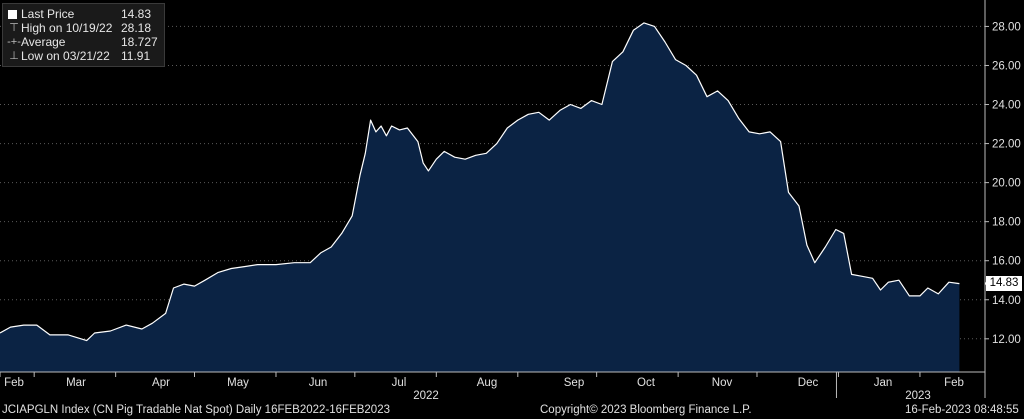 The height and width of the screenshot is (419, 1024). What do you see at coordinates (808, 383) in the screenshot?
I see `x-month-label: Dec` at bounding box center [808, 383].